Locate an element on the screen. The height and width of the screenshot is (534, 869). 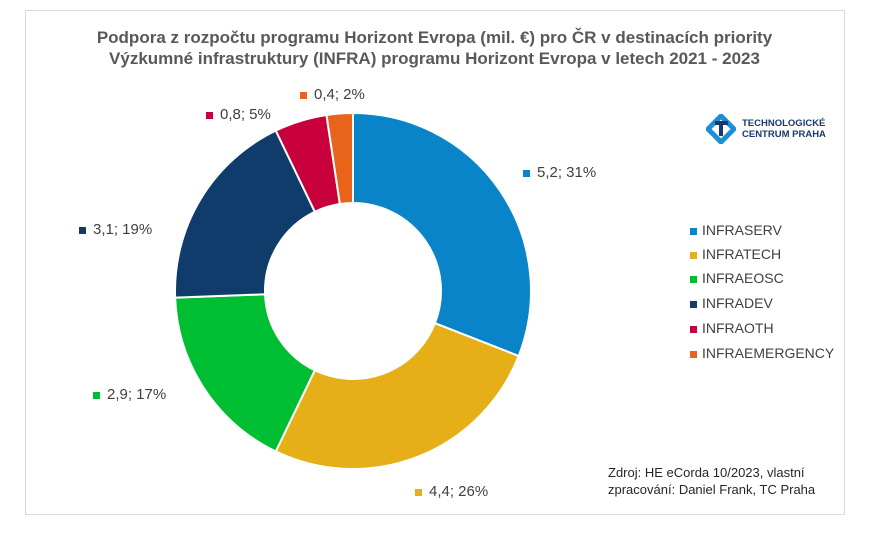
legend-item-infradev: INFRADEV is located at coordinates (731, 303).